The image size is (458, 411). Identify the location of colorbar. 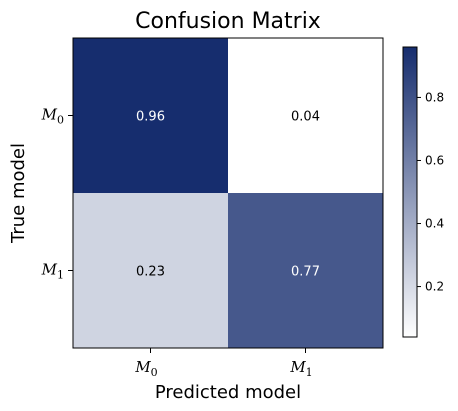
(410, 192).